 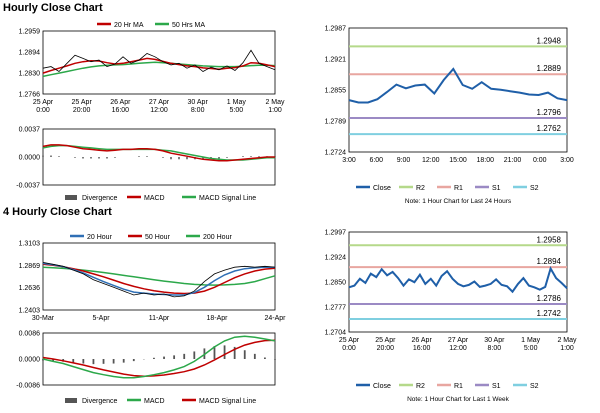 I want to click on weekly-xtick: 27 Apr 12:00, so click(x=458, y=344).